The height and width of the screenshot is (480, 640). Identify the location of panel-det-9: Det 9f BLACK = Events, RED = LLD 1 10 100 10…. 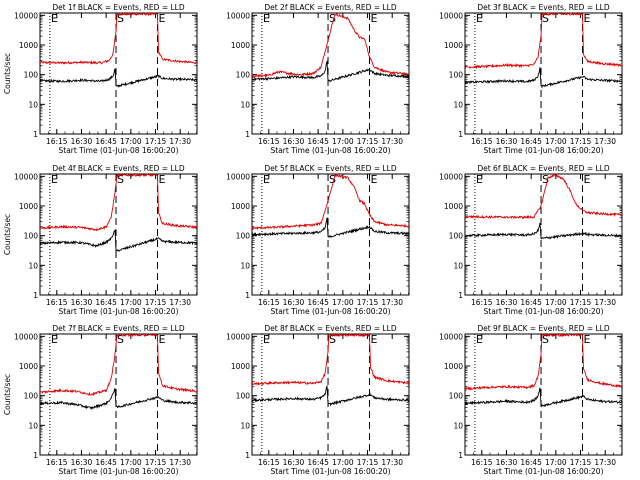
(531, 400).